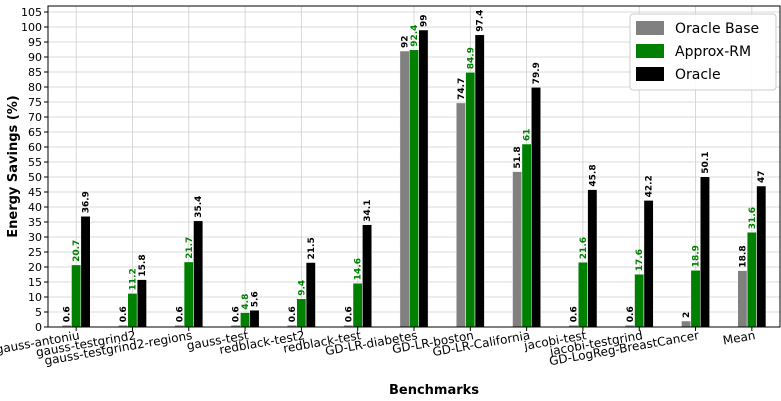 The image size is (781, 401). I want to click on y-tick-label: 10, so click(35, 297).